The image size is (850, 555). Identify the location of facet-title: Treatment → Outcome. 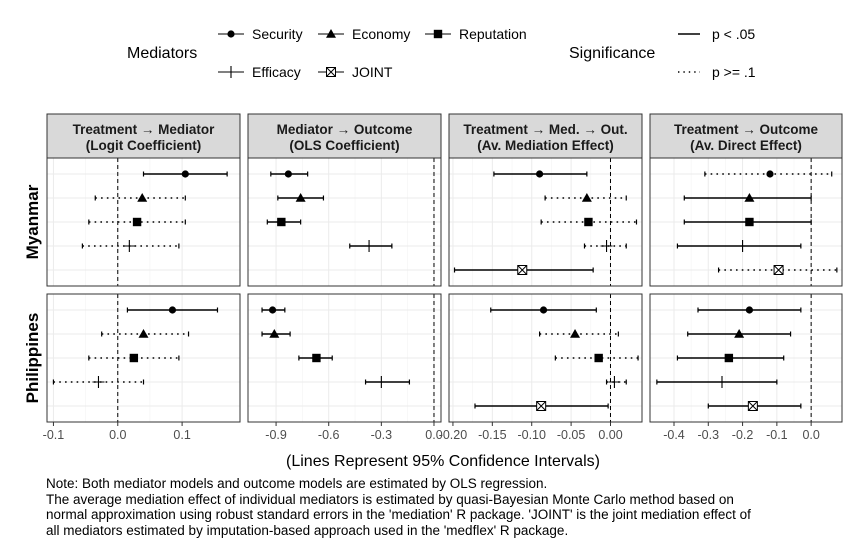
(746, 129).